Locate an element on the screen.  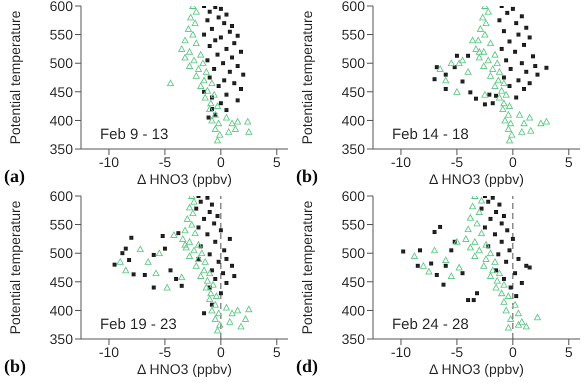
y-tick-label: 600 is located at coordinates (354, 196).